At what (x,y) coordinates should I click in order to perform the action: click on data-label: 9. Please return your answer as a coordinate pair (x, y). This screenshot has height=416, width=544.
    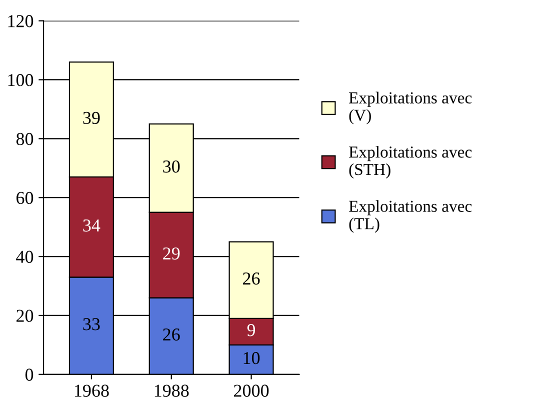
    Looking at the image, I should click on (251, 330).